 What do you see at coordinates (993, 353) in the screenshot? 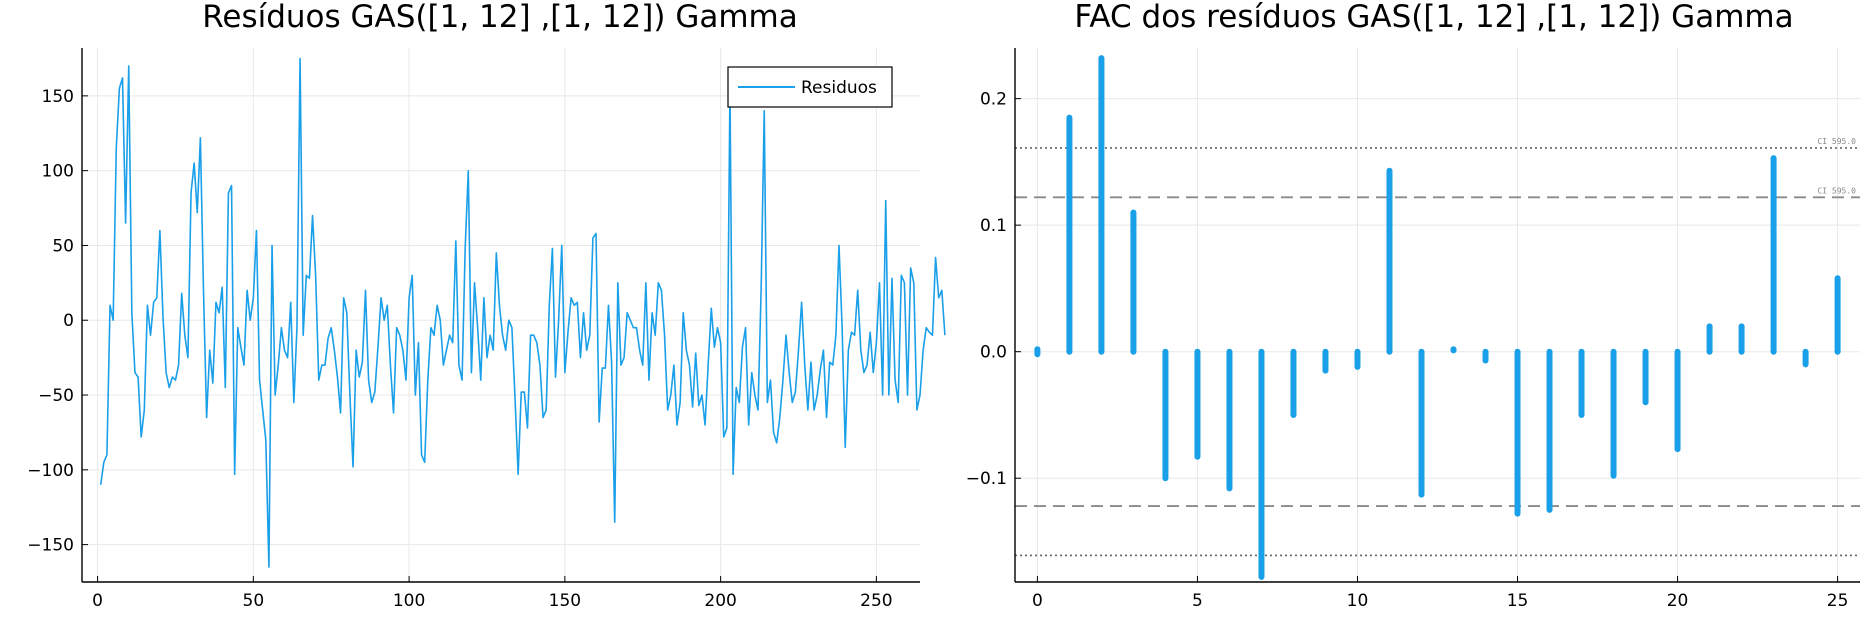
I see `y-tick-label: 0.0` at bounding box center [993, 353].